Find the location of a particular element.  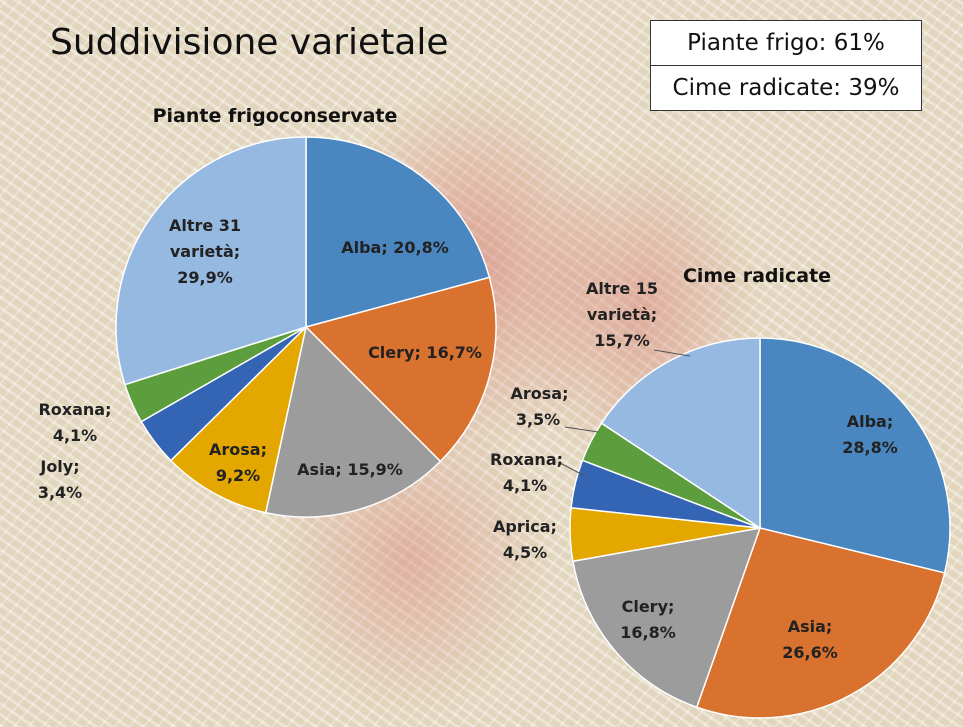

data-label: Clery; 16,8% is located at coordinates (648, 619).